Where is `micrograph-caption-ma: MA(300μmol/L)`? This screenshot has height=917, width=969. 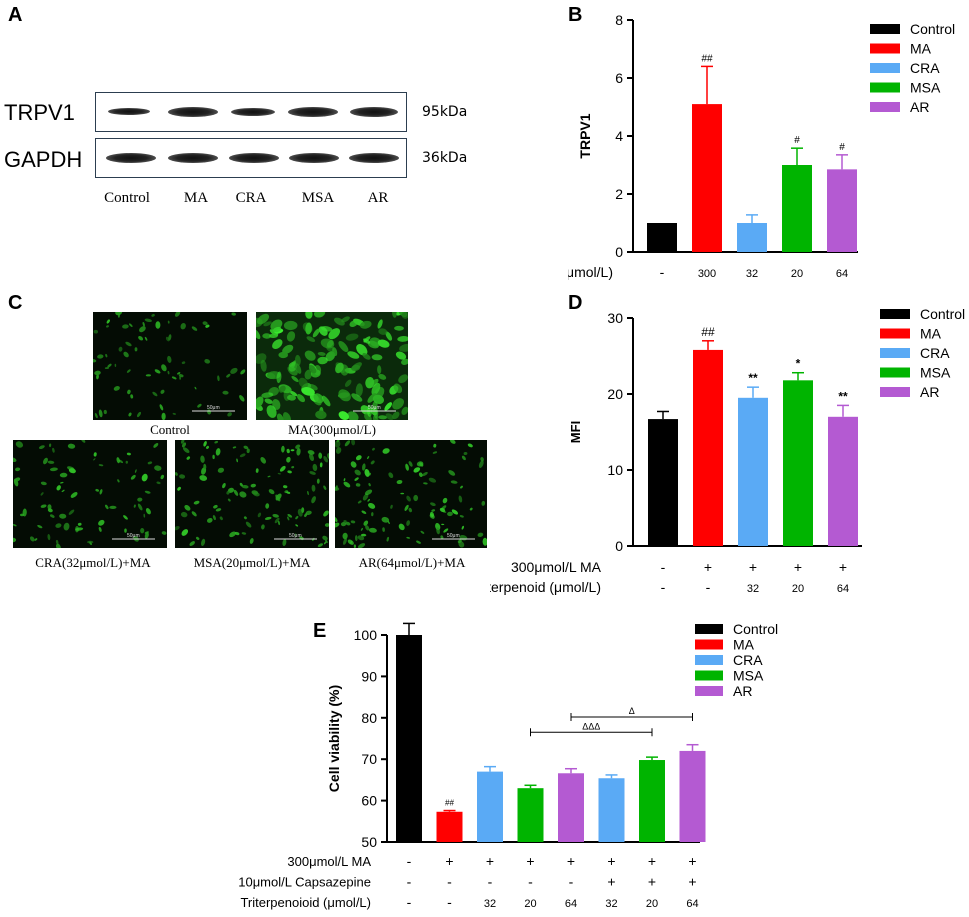 micrograph-caption-ma: MA(300μmol/L) is located at coordinates (332, 429).